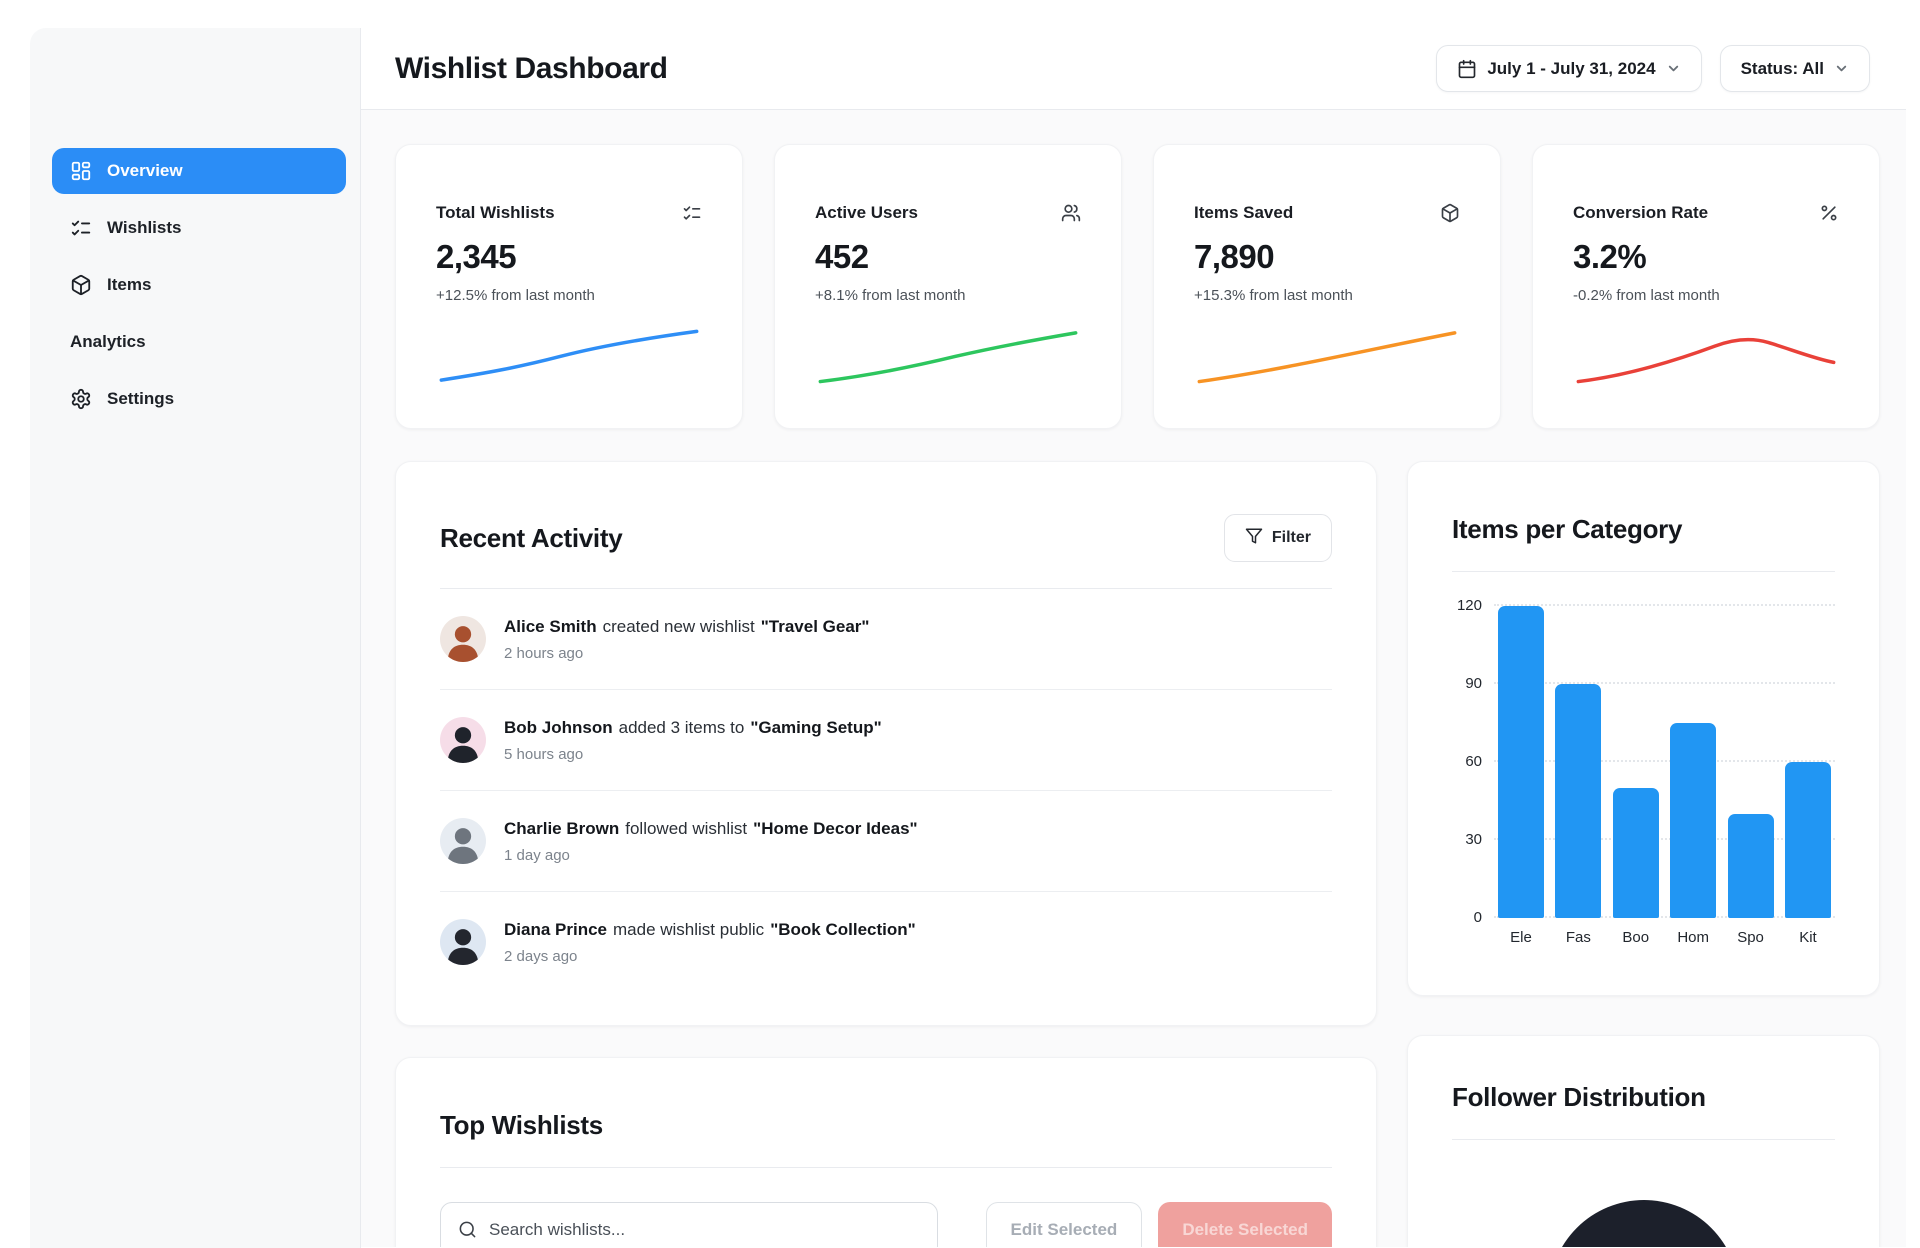 The image size is (1920, 1248). Describe the element at coordinates (531, 537) in the screenshot. I see `recent-activity-title: Recent Activity` at that location.